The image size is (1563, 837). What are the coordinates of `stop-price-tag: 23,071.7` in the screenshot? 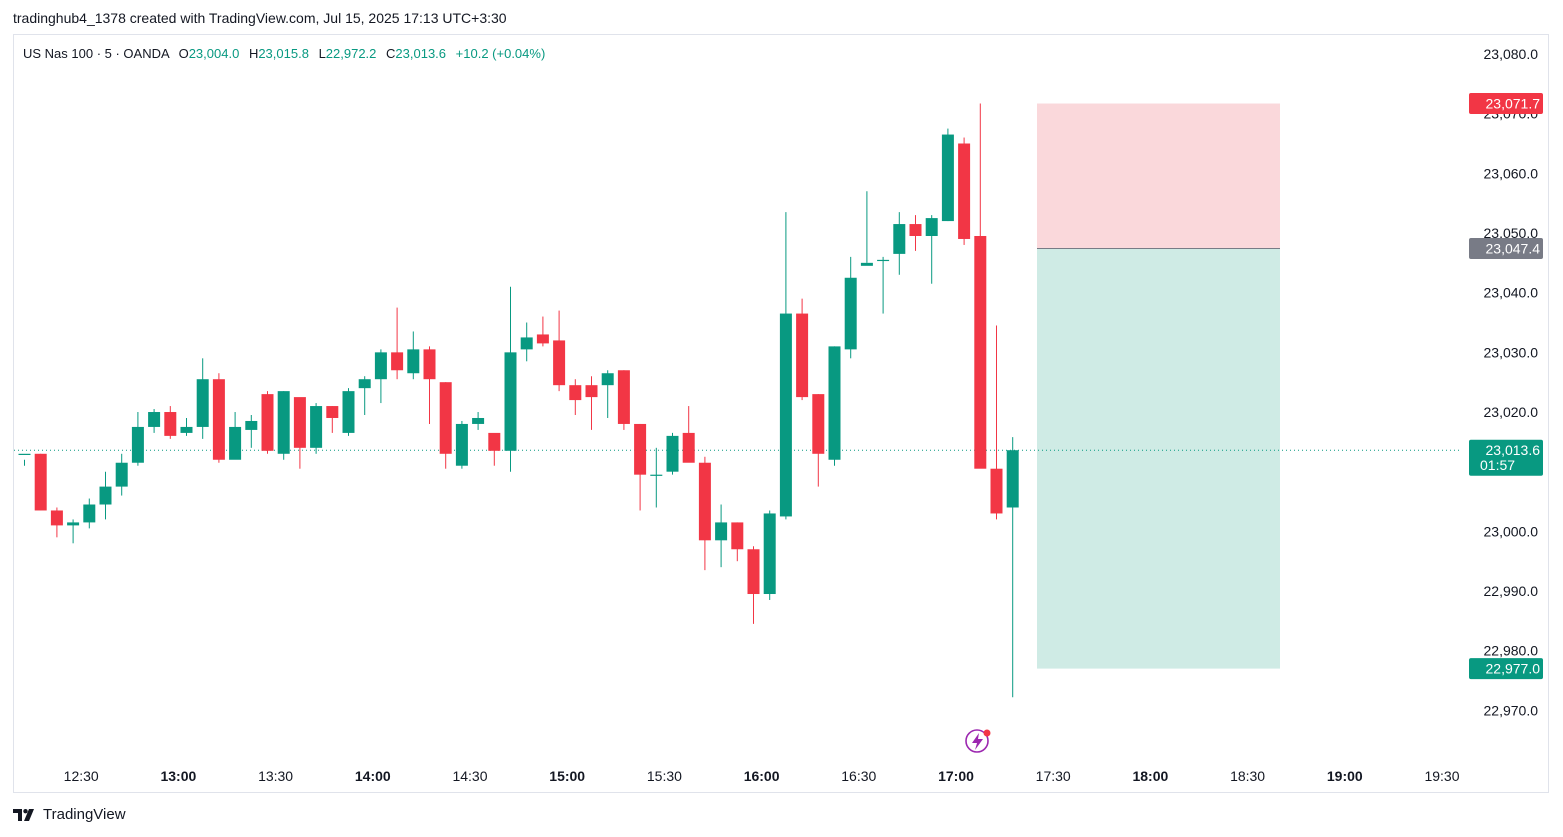 It's located at (1506, 104).